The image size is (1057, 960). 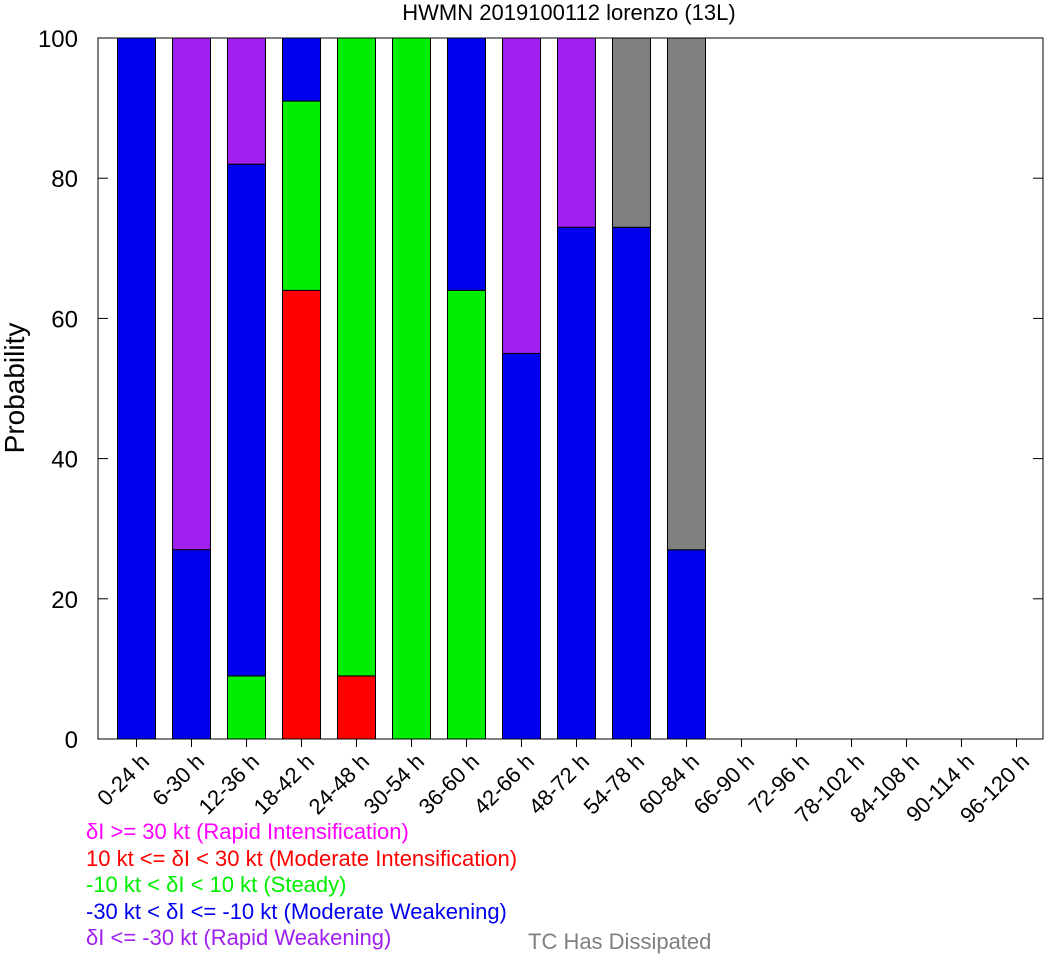 What do you see at coordinates (229, 784) in the screenshot?
I see `x-tick-label-2: 12-36 h` at bounding box center [229, 784].